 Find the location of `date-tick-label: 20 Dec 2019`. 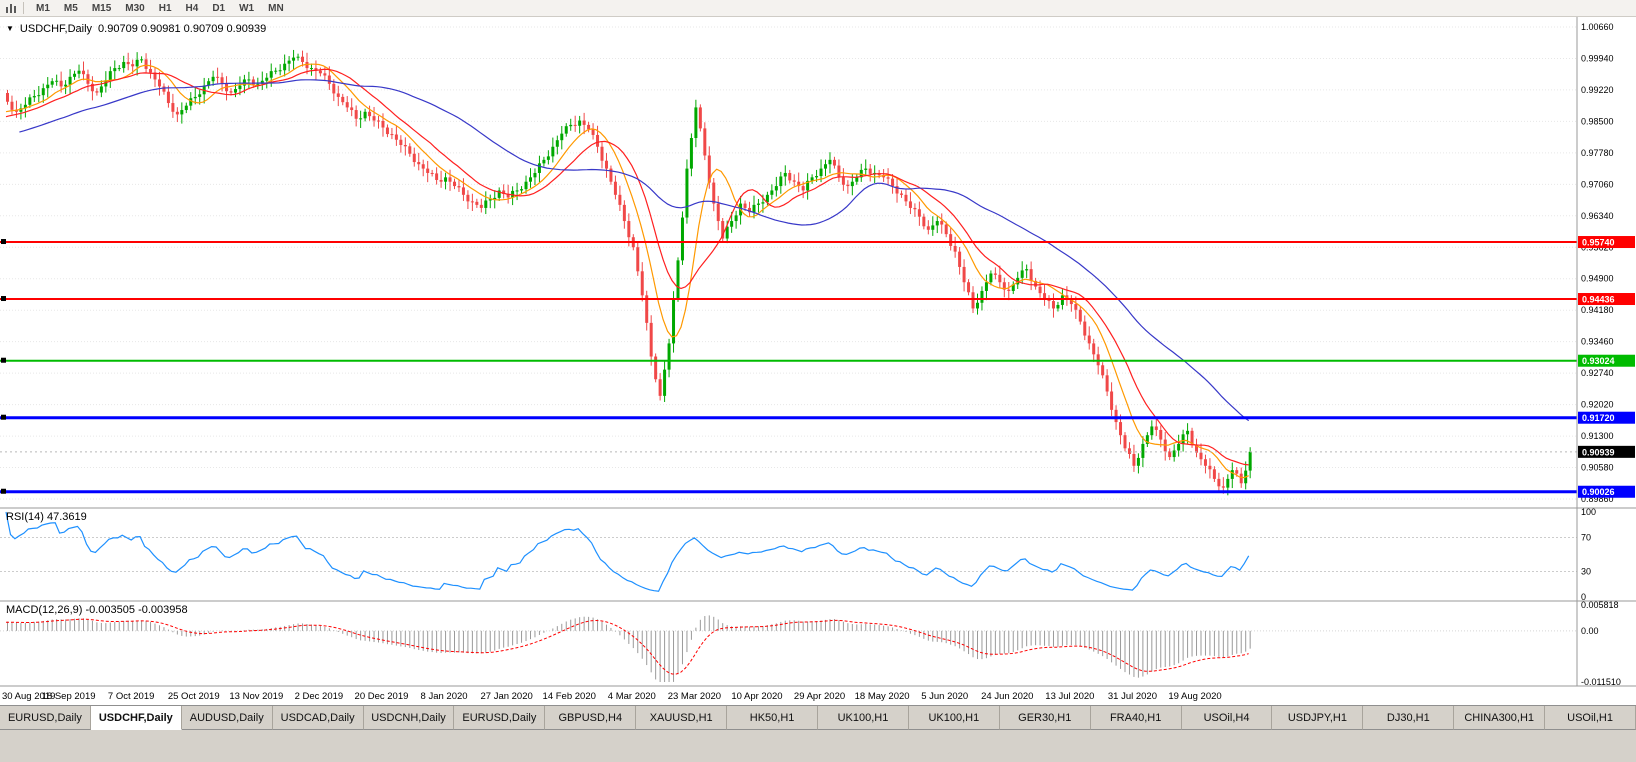

date-tick-label: 20 Dec 2019 is located at coordinates (382, 696).